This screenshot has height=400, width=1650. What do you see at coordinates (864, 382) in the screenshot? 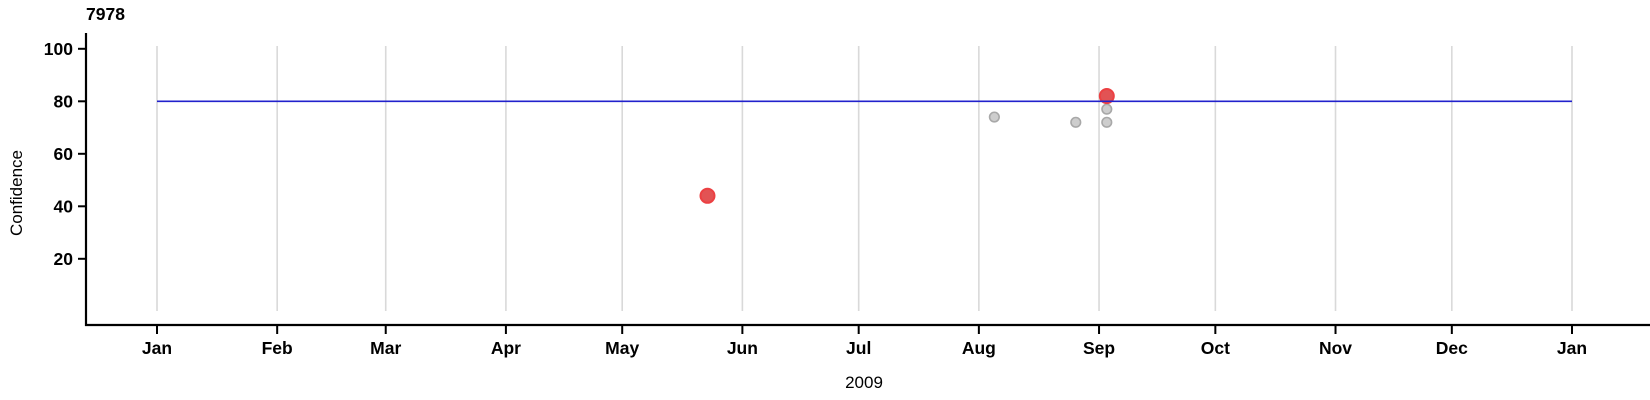
I see `x-axis-title: 2009` at bounding box center [864, 382].